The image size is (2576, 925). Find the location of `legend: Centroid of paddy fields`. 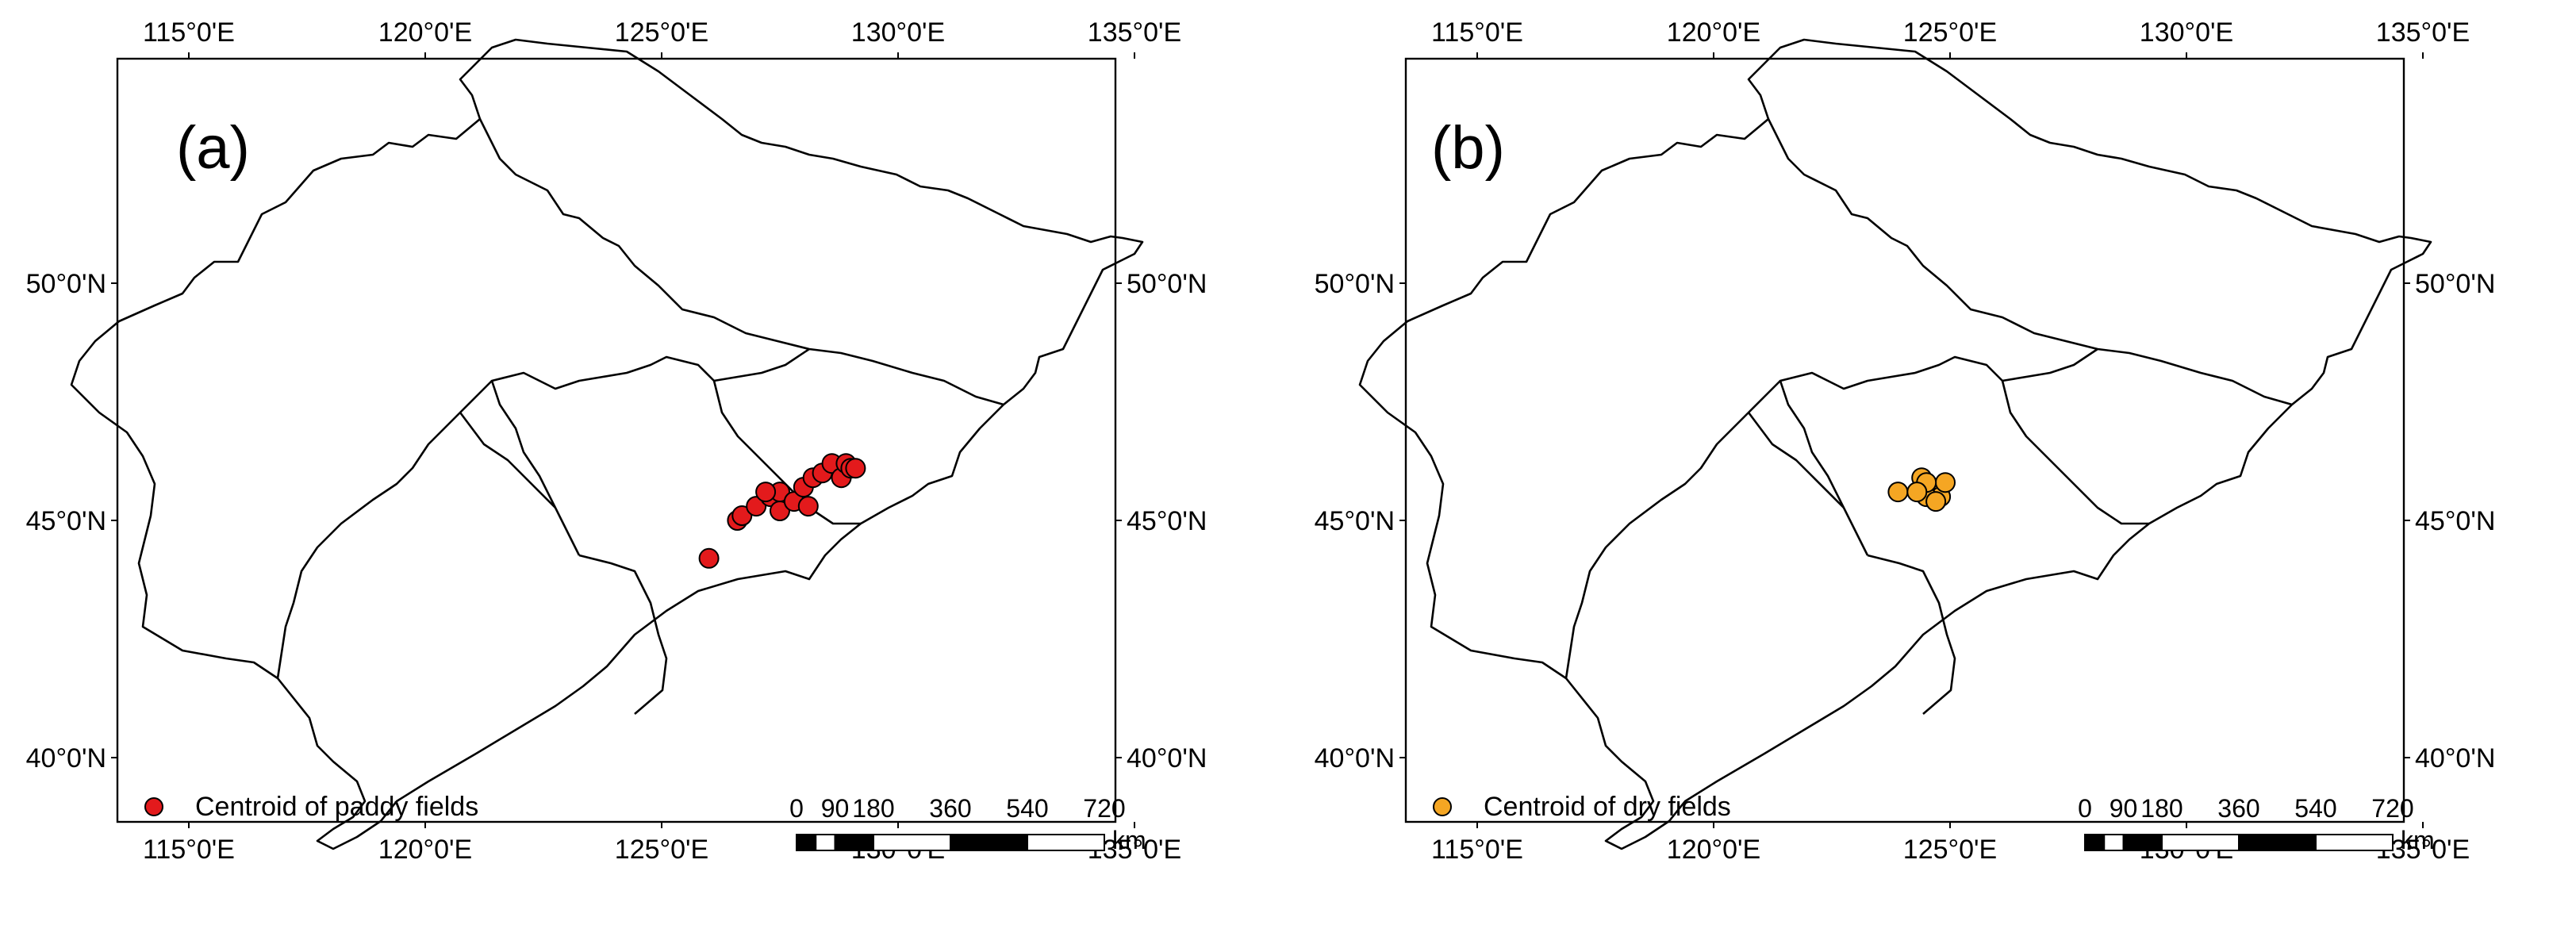

legend: Centroid of paddy fields is located at coordinates (311, 807).